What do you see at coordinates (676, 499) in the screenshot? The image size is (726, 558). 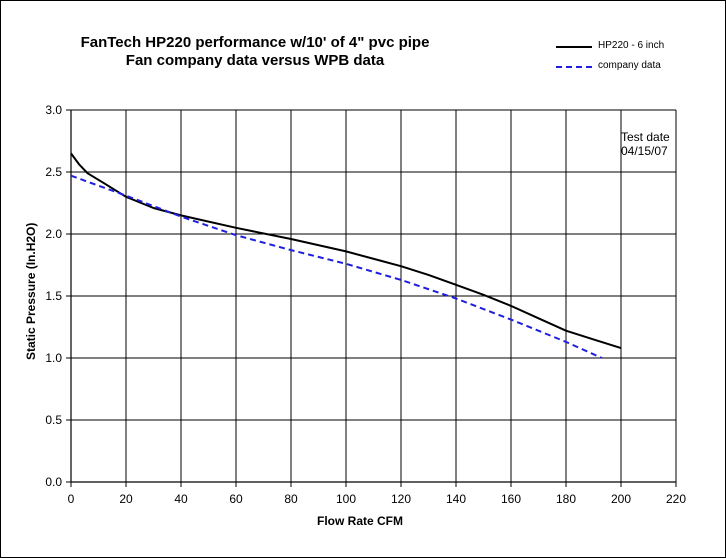 I see `x-tick-label: 220` at bounding box center [676, 499].